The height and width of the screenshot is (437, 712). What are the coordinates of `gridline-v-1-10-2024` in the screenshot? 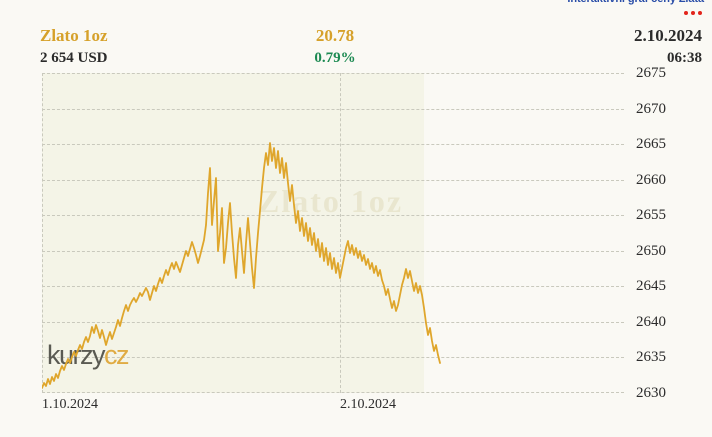 It's located at (42, 233).